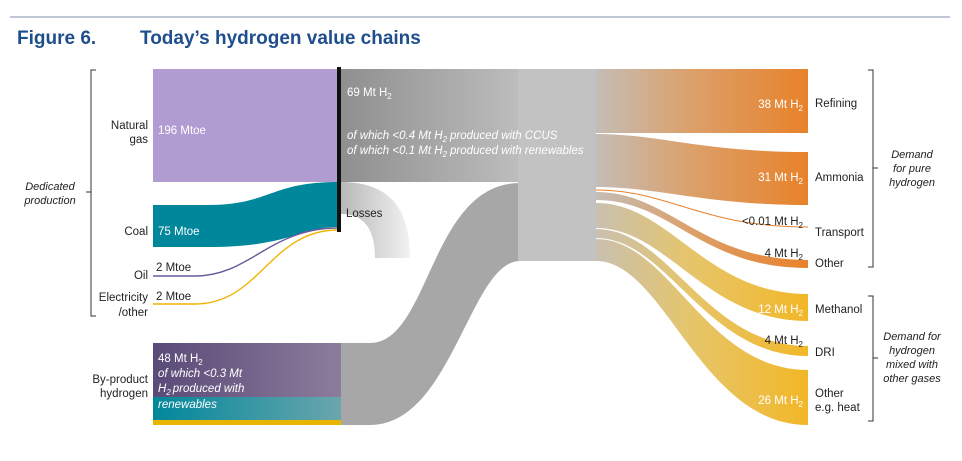 This screenshot has width=962, height=461. I want to click on byproduct-note-line1: of which <0.3 Mt, so click(200, 374).